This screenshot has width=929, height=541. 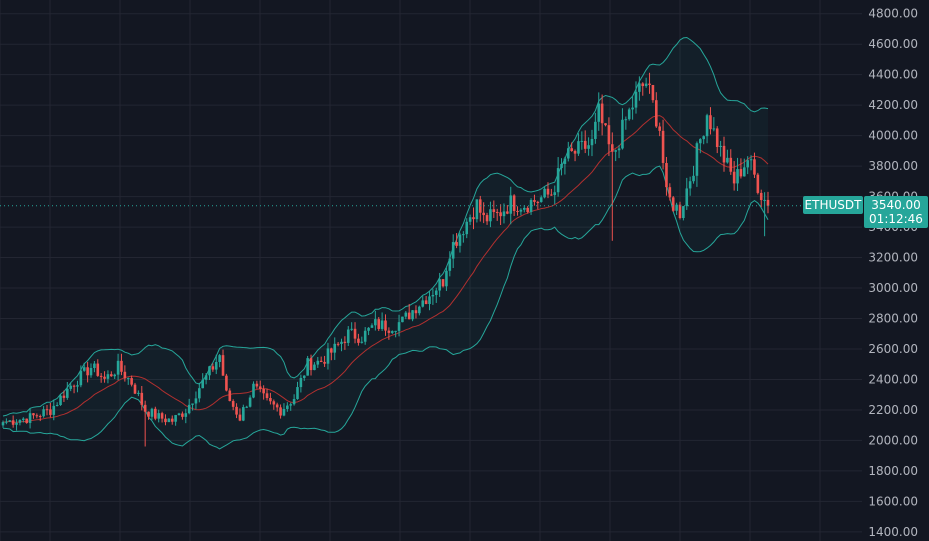 What do you see at coordinates (893, 105) in the screenshot?
I see `price-tick-label: 4200.00` at bounding box center [893, 105].